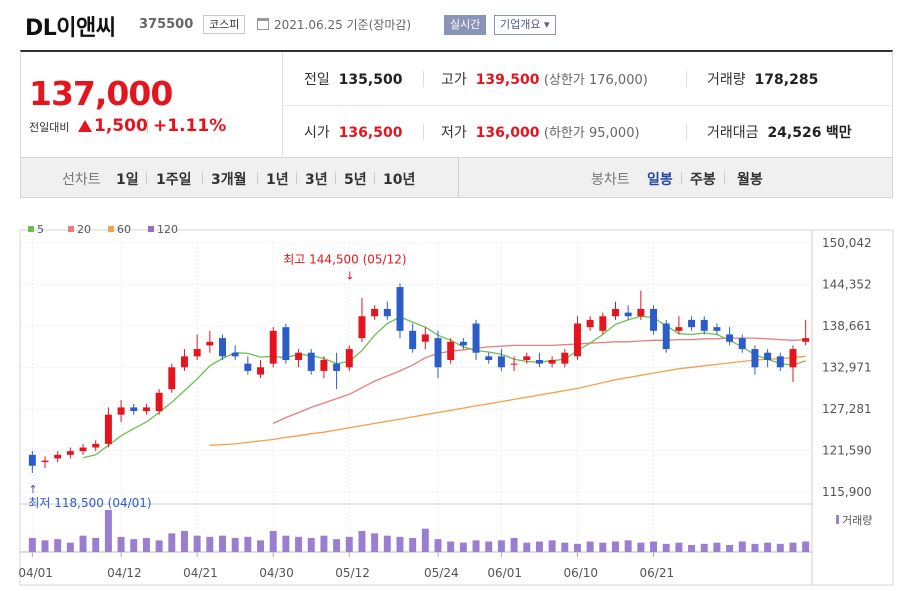 The width and height of the screenshot is (902, 591). What do you see at coordinates (124, 573) in the screenshot?
I see `x-tick-label: 04/12` at bounding box center [124, 573].